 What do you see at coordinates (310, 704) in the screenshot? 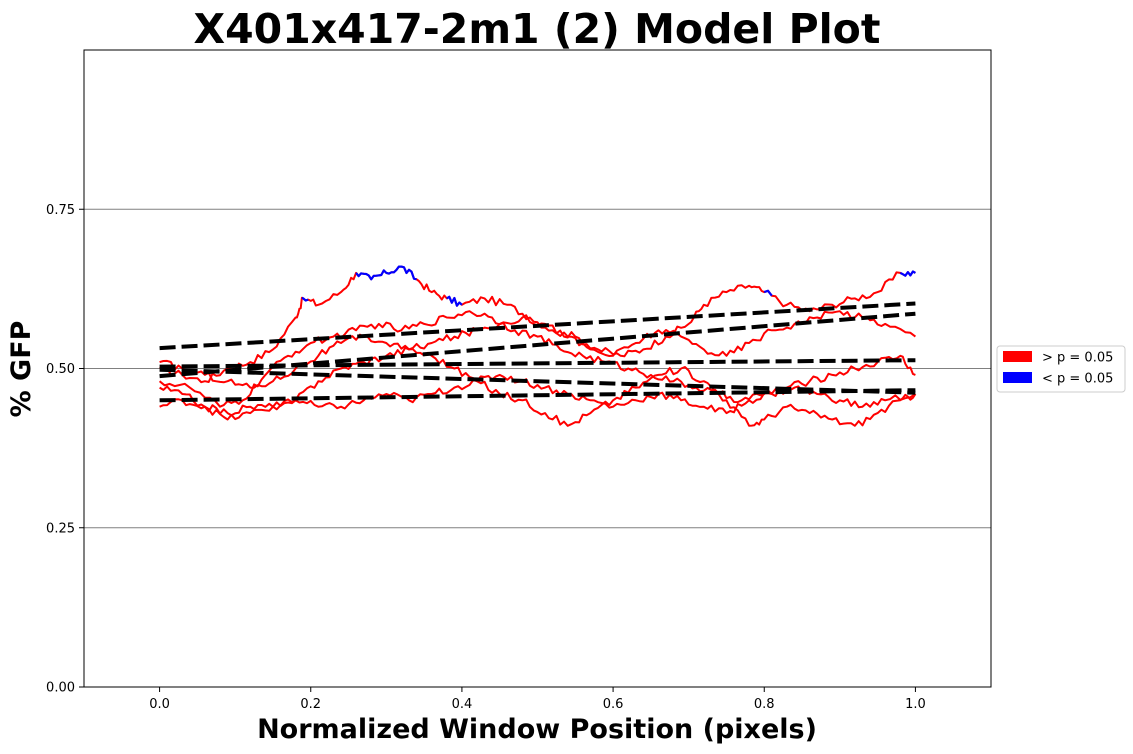
I see `x-tick-label: 0.2` at bounding box center [310, 704].